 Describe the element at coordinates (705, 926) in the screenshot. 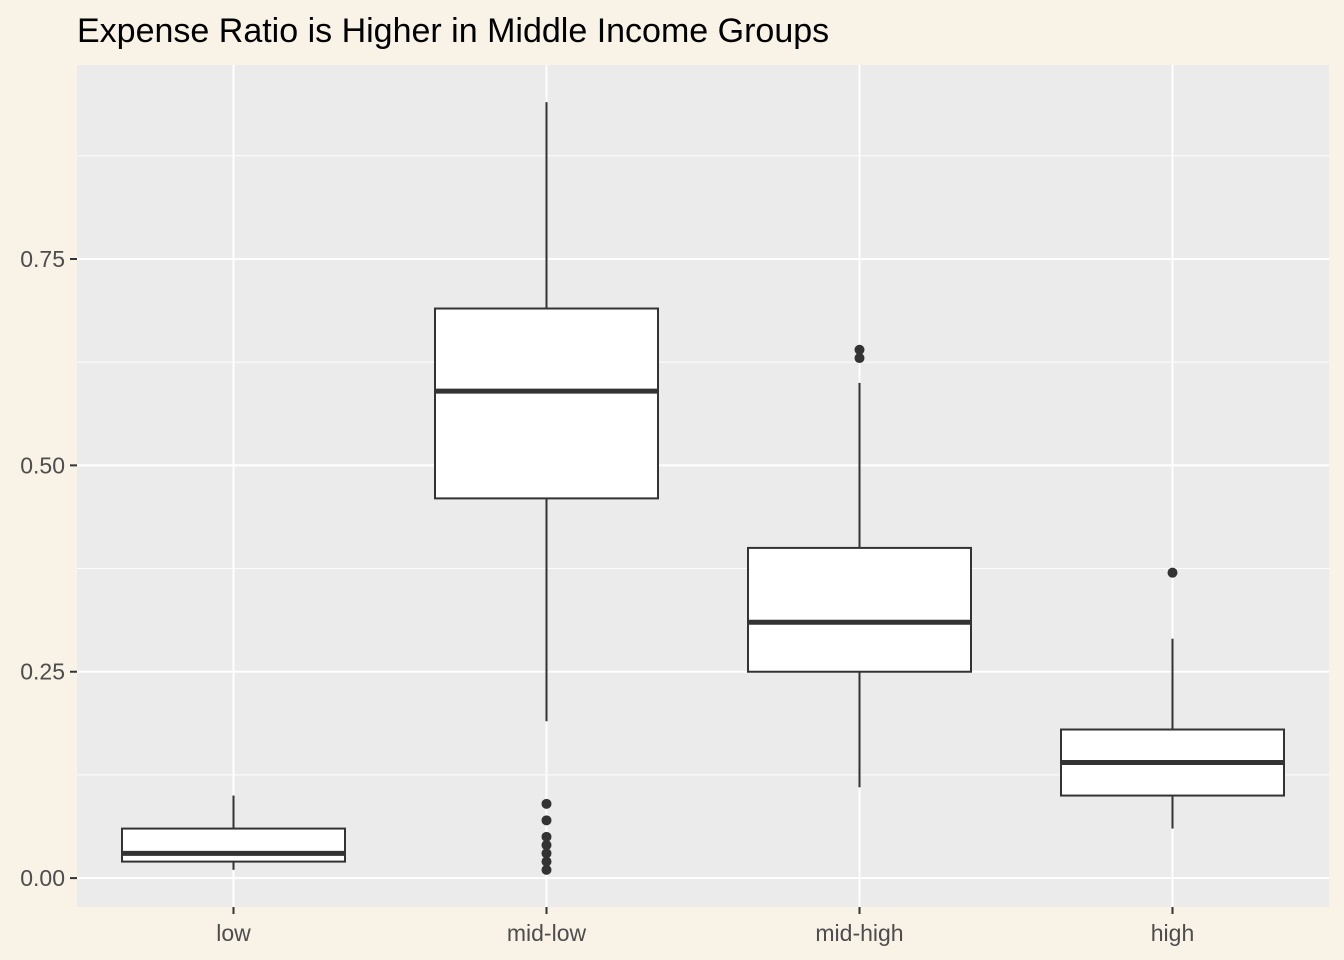

I see `x-axis: low mid-low mid-high high` at that location.